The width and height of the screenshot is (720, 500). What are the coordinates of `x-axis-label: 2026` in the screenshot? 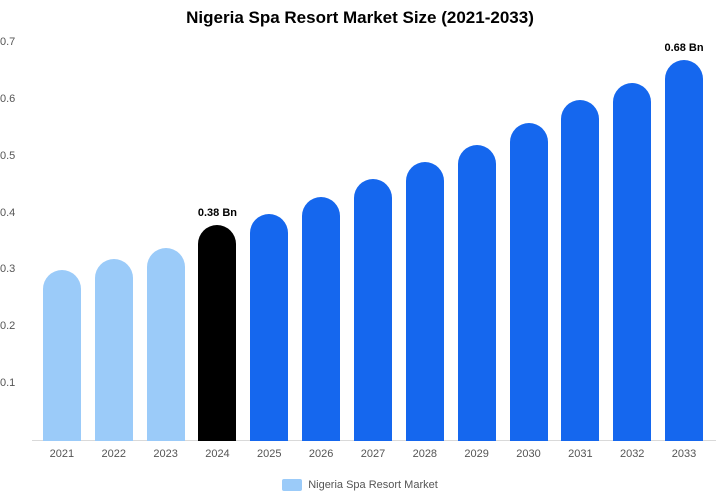 It's located at (321, 454).